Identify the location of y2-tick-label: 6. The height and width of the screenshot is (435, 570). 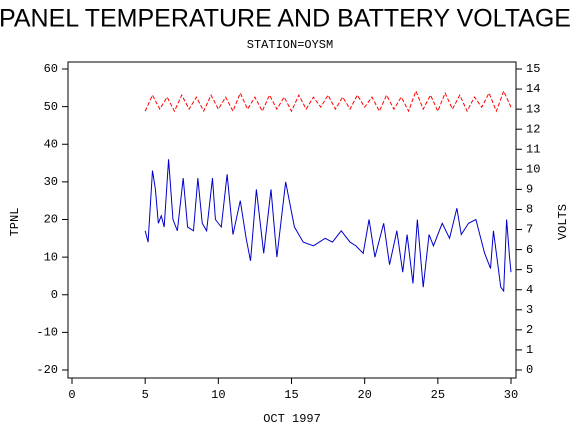
(529, 250).